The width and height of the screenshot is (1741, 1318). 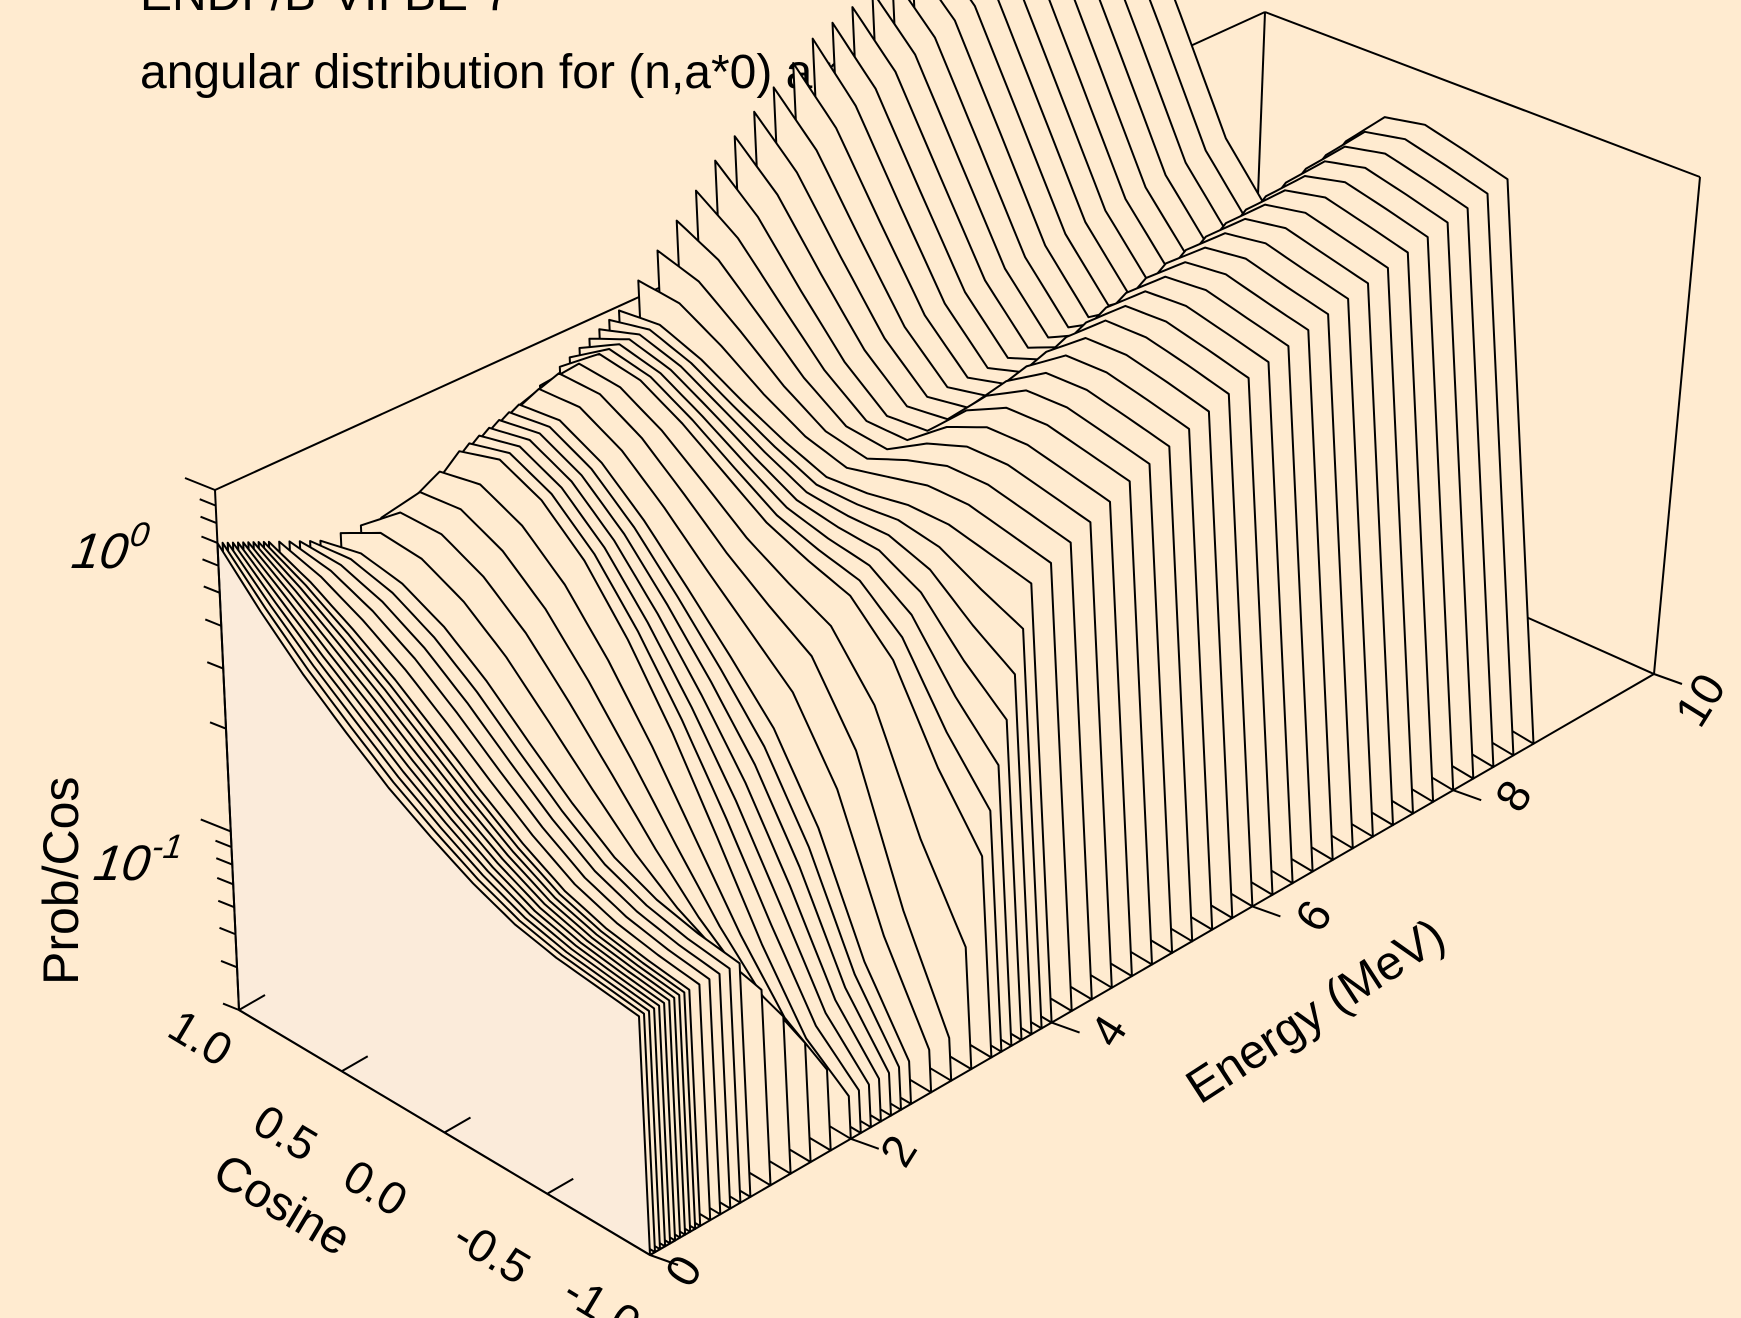 I want to click on z-axis-line, so click(x=227, y=750).